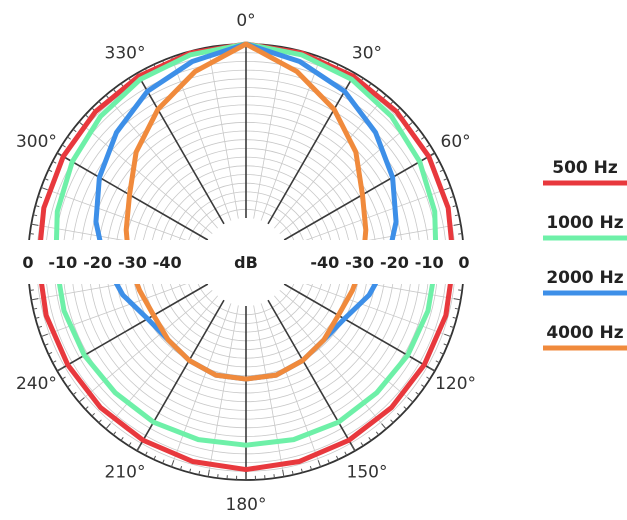 This screenshot has height=520, width=627. Describe the element at coordinates (584, 278) in the screenshot. I see `legend-label: 2000 Hz` at that location.